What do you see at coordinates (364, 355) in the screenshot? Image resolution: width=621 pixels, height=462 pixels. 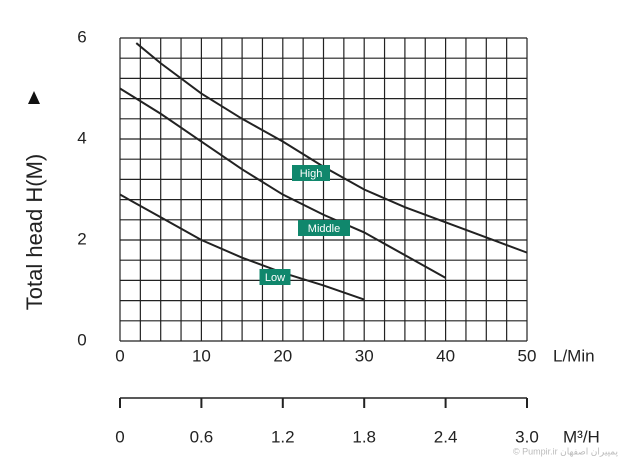 I see `x-tick-label: 30` at bounding box center [364, 355].